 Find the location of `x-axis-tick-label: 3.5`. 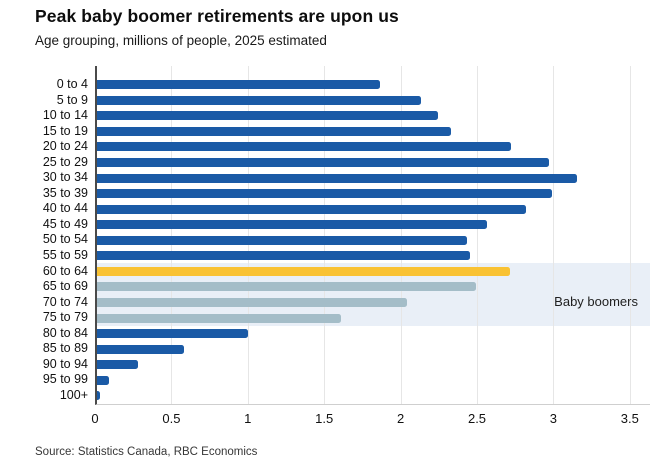

x-axis-tick-label: 3.5 is located at coordinates (629, 418).